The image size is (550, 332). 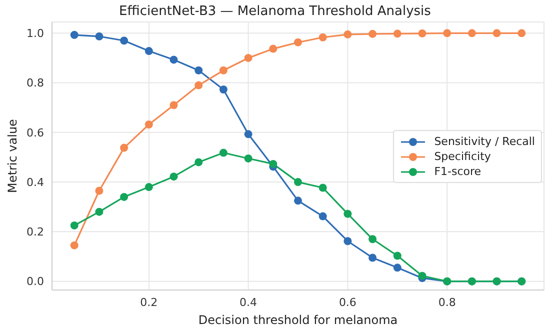 What do you see at coordinates (35, 281) in the screenshot?
I see `y-tick-label: 0.0` at bounding box center [35, 281].